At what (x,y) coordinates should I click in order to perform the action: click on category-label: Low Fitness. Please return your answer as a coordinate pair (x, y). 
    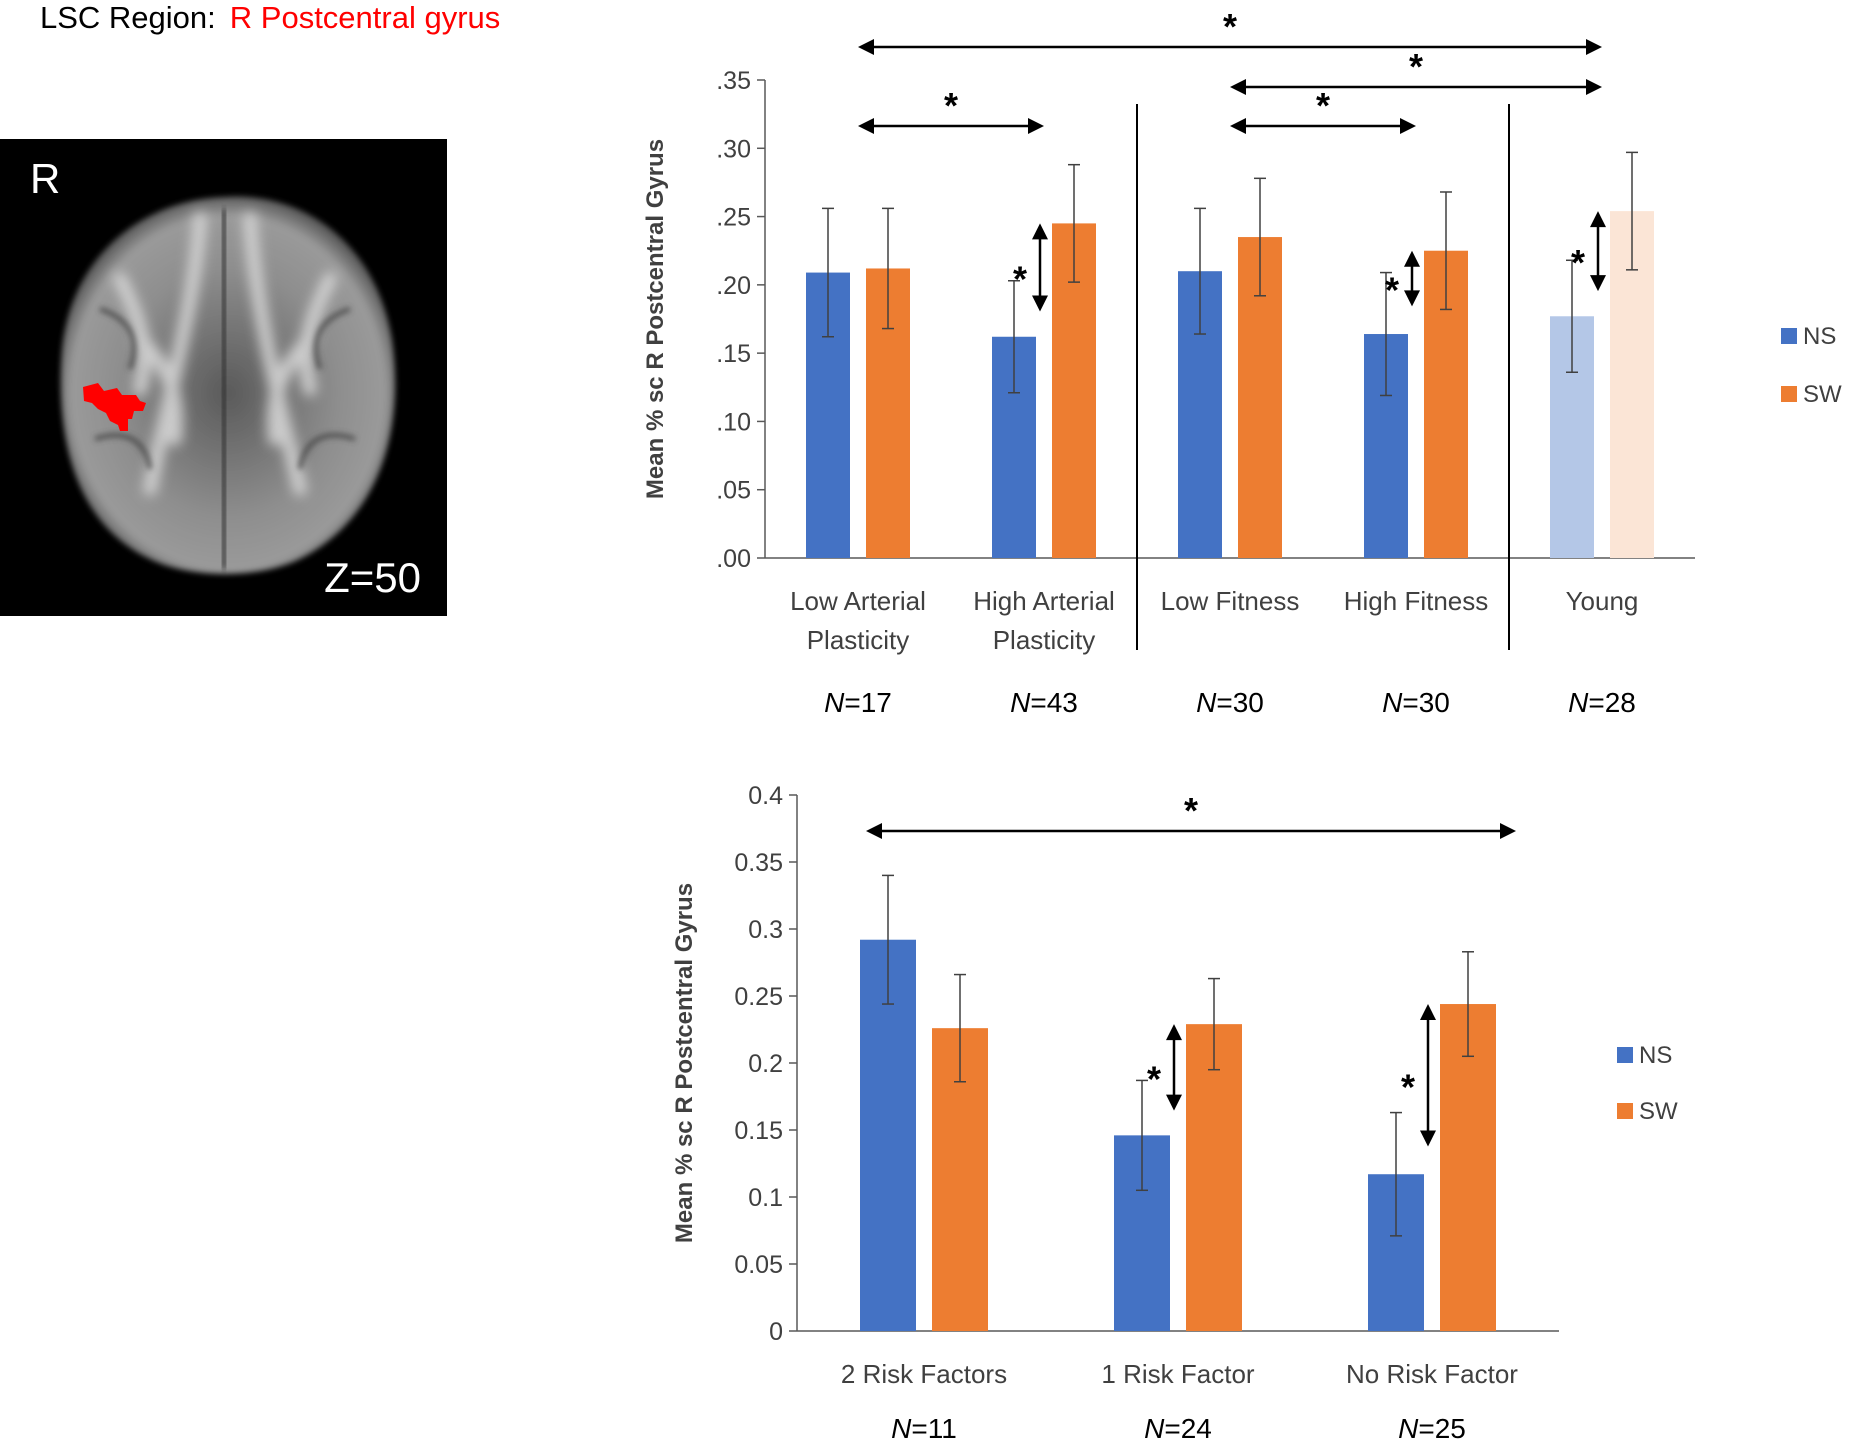
    Looking at the image, I should click on (1230, 601).